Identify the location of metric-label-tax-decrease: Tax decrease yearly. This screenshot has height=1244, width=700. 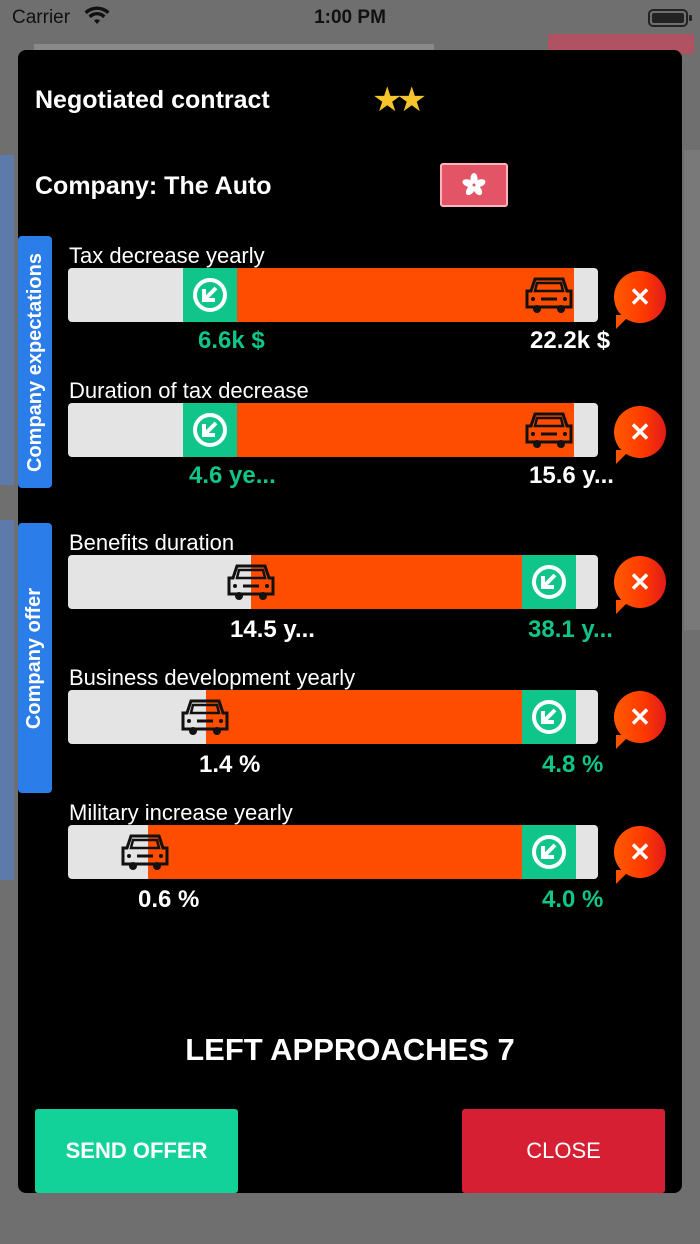
(167, 255).